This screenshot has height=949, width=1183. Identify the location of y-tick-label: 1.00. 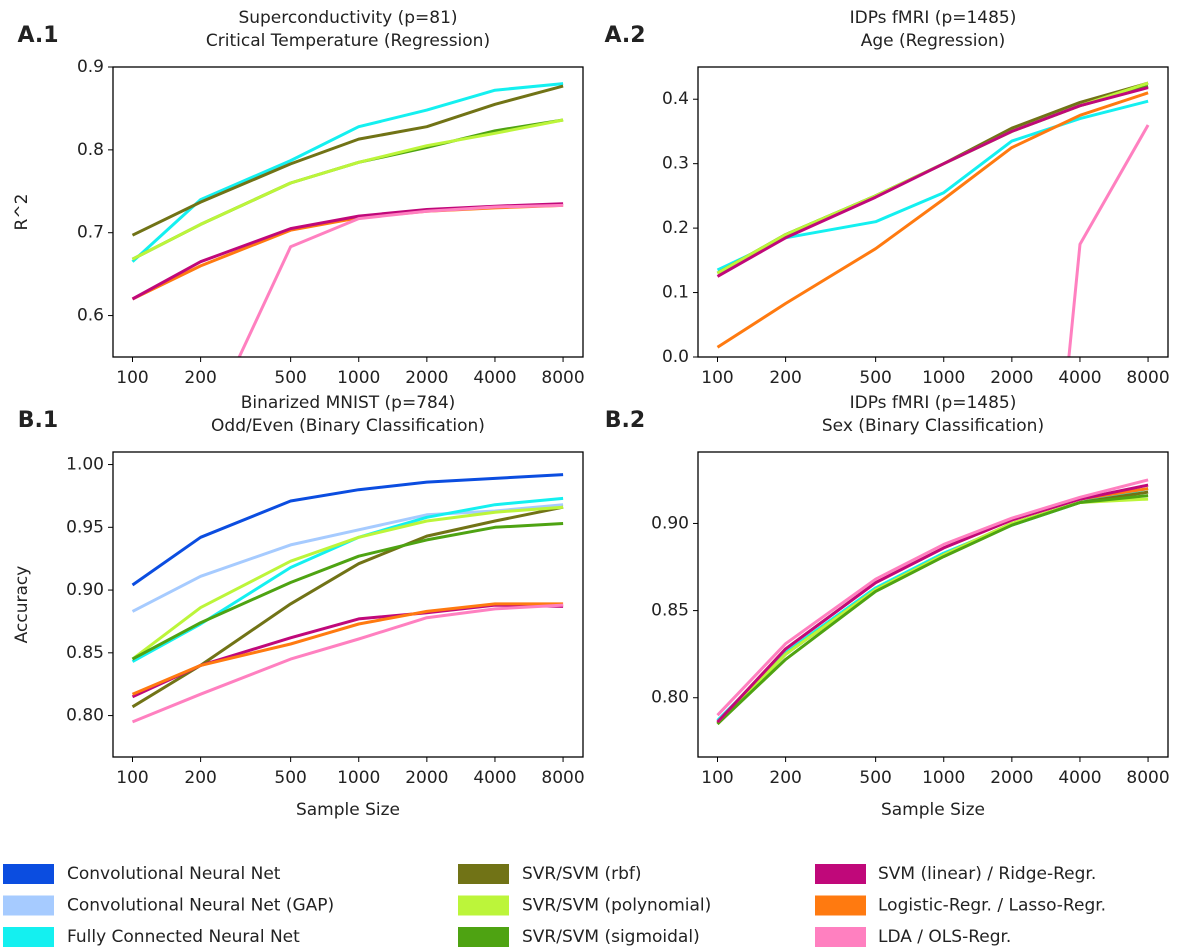
(85, 465).